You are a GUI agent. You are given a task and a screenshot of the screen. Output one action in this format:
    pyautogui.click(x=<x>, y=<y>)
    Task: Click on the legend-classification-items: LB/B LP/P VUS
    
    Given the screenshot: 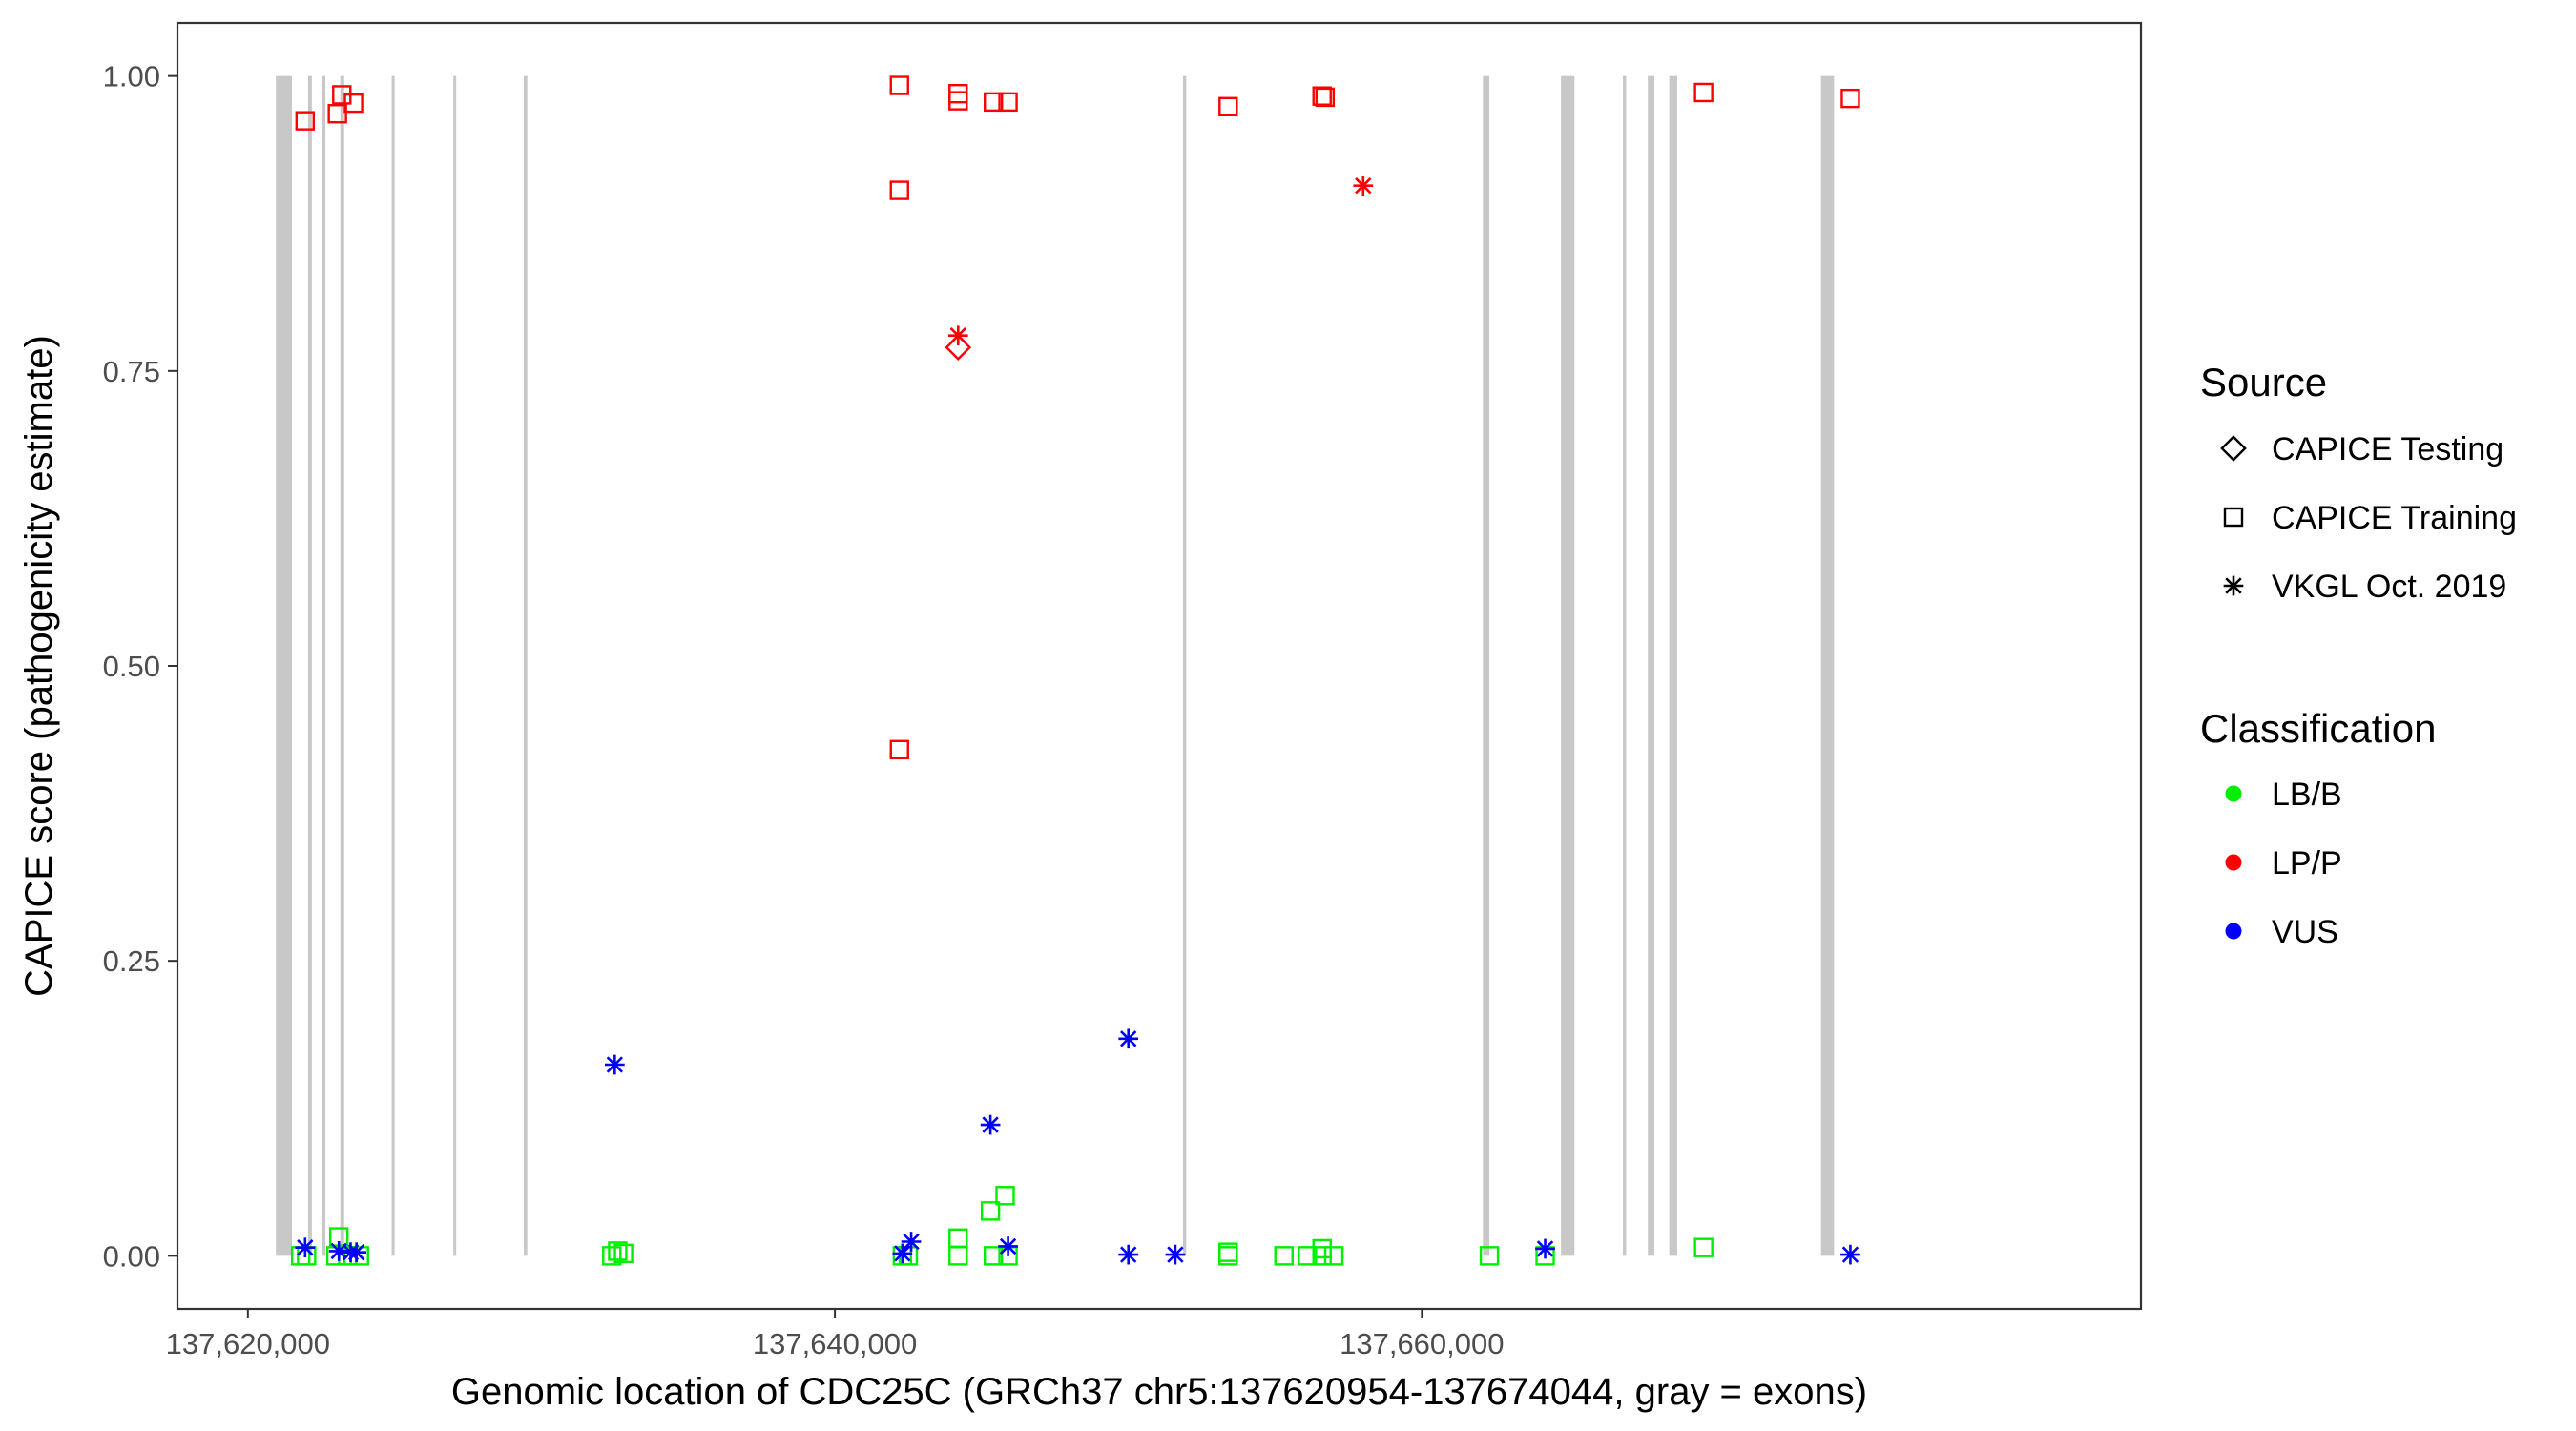 What is the action you would take?
    pyautogui.click(x=2283, y=863)
    